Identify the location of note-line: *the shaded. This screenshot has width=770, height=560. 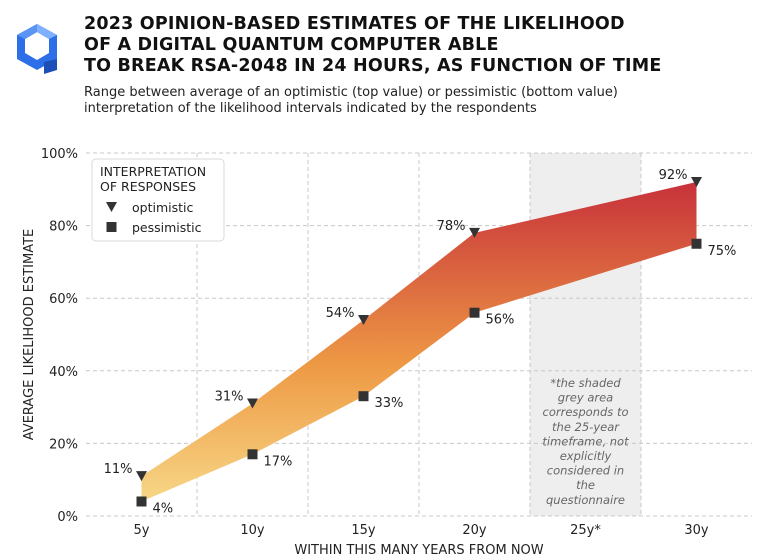
(585, 383).